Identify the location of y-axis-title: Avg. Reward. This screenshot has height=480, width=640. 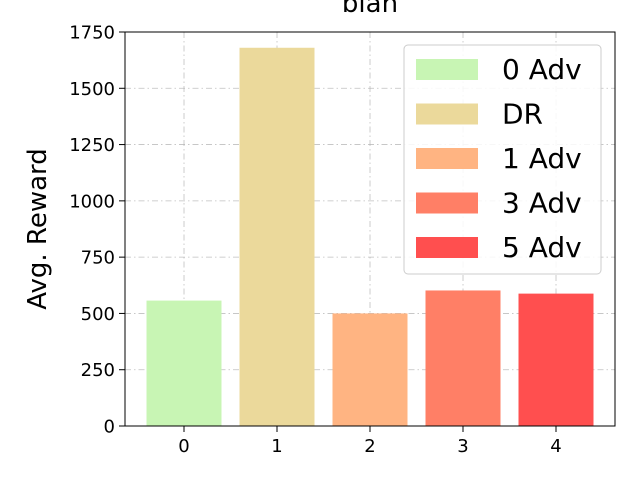
(38, 229).